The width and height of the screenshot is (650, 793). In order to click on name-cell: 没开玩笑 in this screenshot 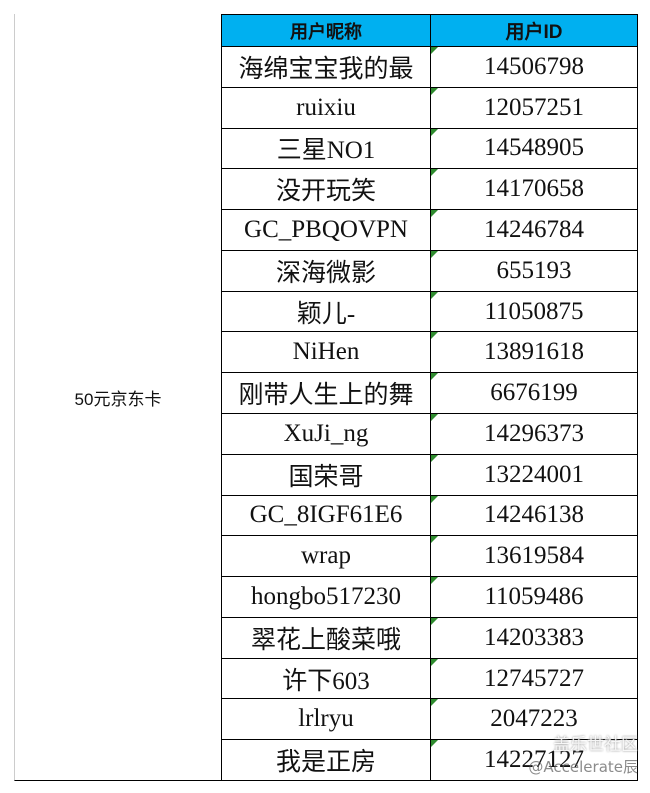, I will do `click(326, 189)`.